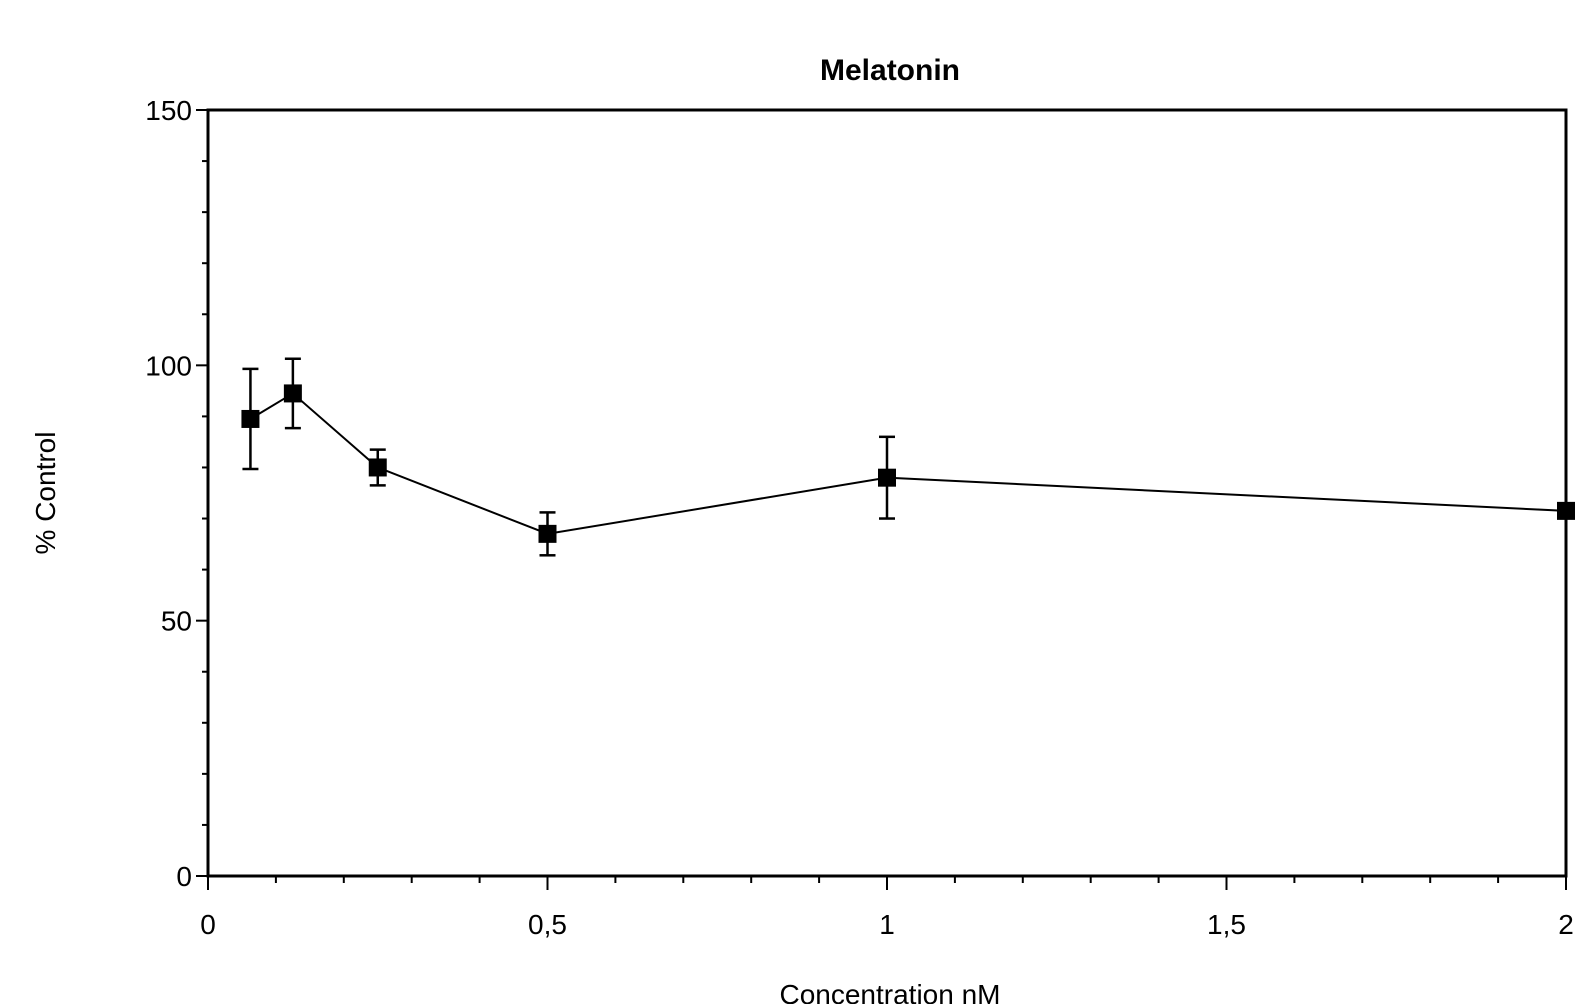  What do you see at coordinates (1566, 924) in the screenshot?
I see `x-tick-label: 2` at bounding box center [1566, 924].